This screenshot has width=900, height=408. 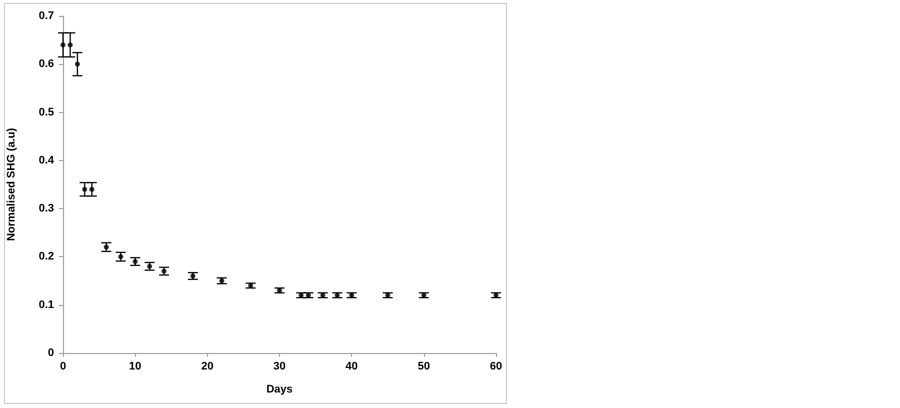 What do you see at coordinates (135, 366) in the screenshot?
I see `x-tick-label: 10` at bounding box center [135, 366].